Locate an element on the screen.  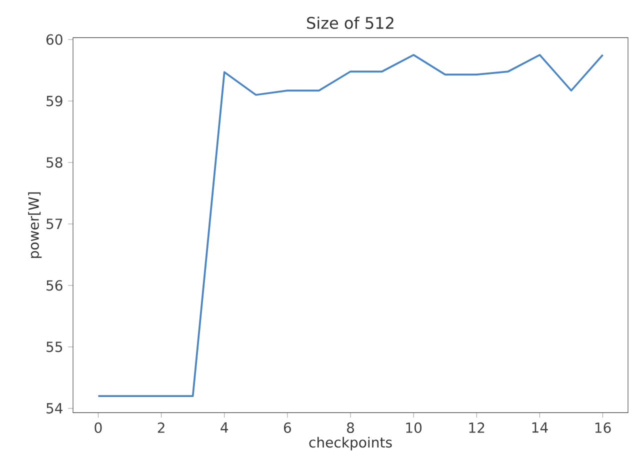
x-tick-label: 2 is located at coordinates (161, 427).